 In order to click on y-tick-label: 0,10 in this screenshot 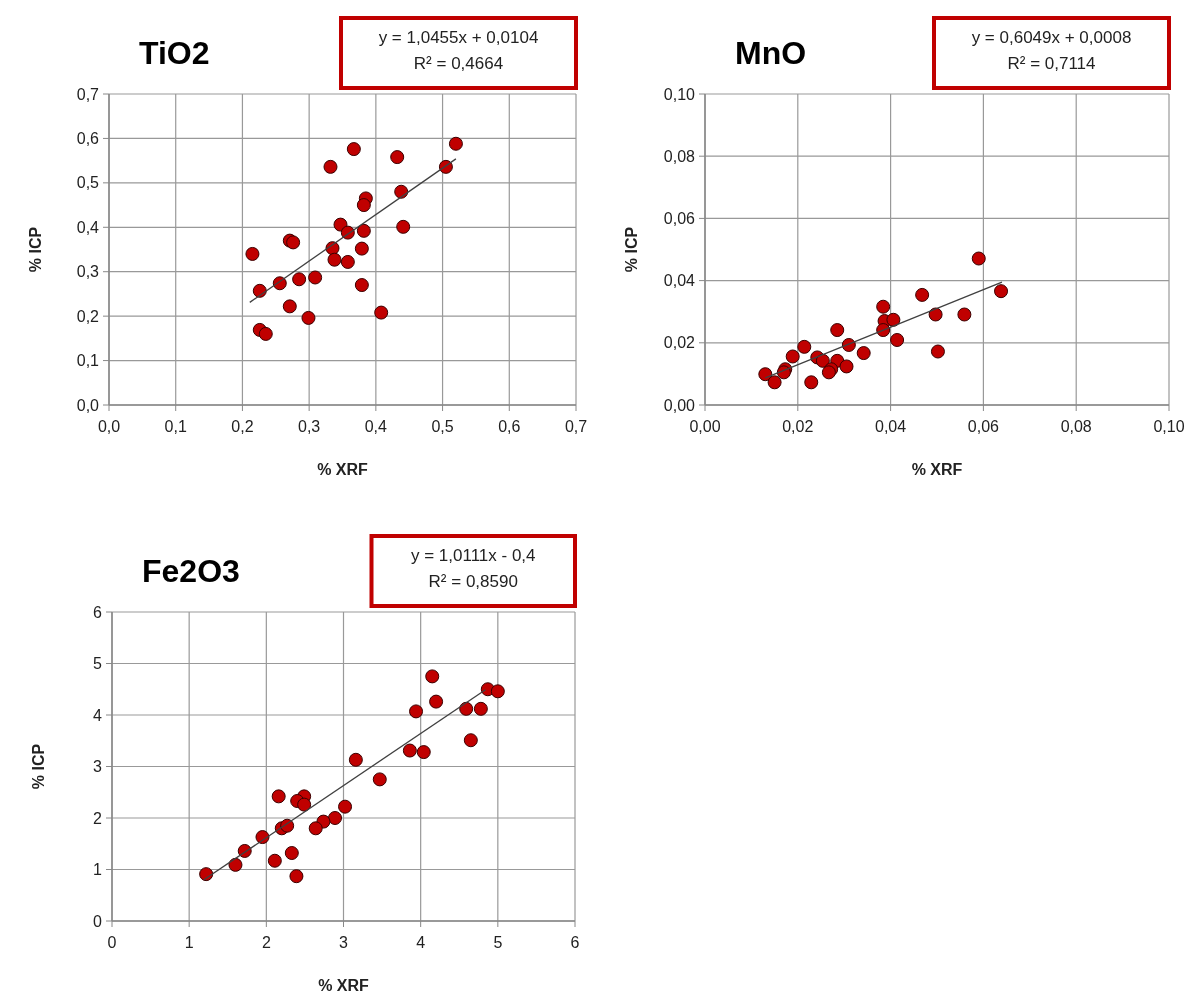, I will do `click(679, 94)`.